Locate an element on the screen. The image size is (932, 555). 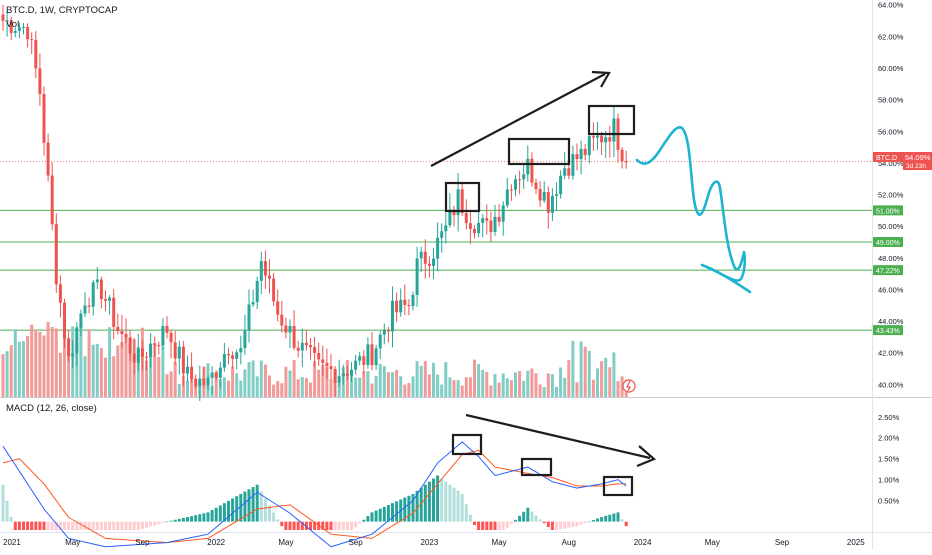
symbol-legend: BTC.D, 1W, CRYPTOCAP is located at coordinates (62, 10).